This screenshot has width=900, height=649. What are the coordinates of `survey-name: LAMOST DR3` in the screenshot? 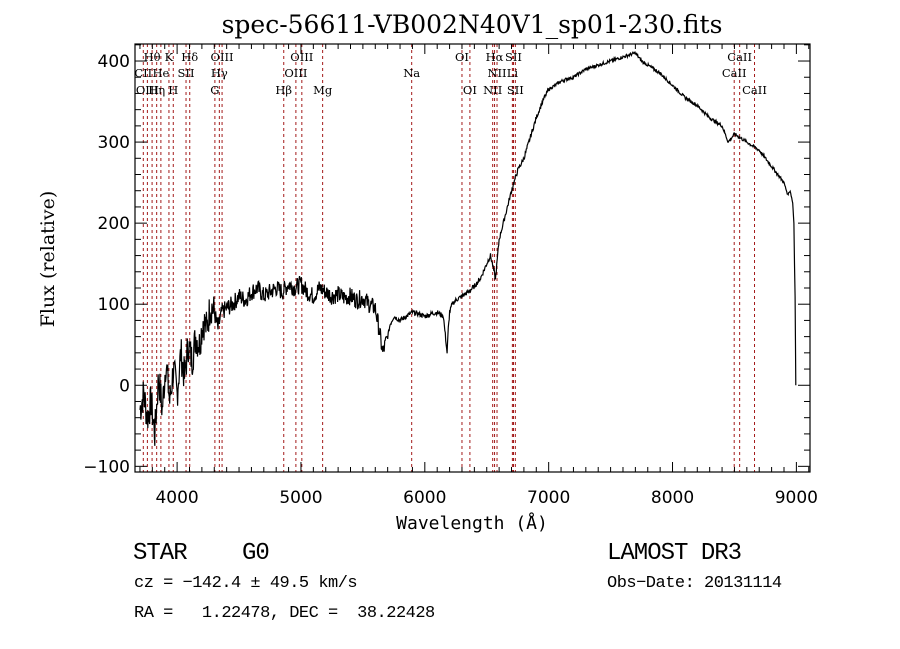 It's located at (674, 553).